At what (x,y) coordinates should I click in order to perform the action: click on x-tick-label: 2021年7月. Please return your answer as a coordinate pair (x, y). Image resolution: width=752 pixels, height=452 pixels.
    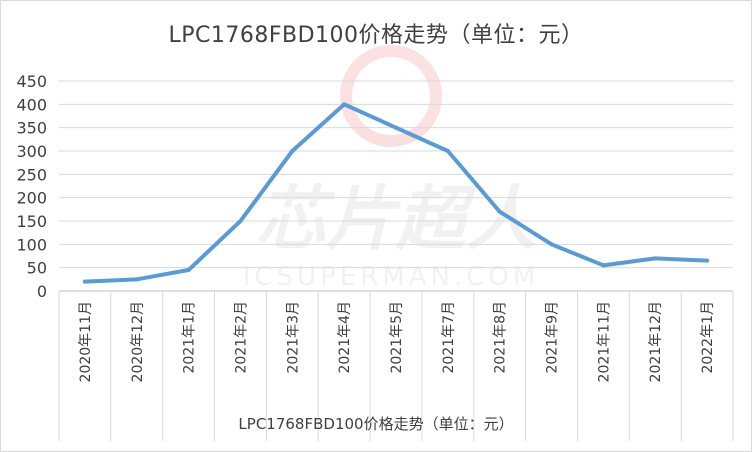
    Looking at the image, I should click on (449, 337).